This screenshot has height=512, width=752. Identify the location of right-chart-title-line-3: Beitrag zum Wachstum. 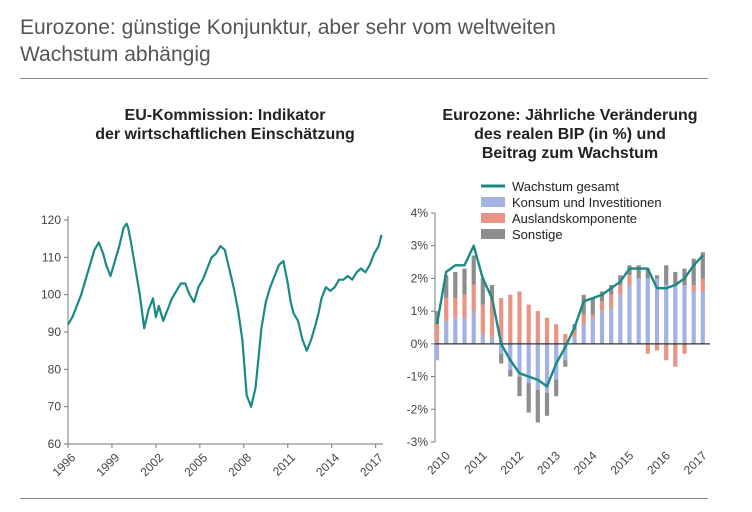
(570, 153).